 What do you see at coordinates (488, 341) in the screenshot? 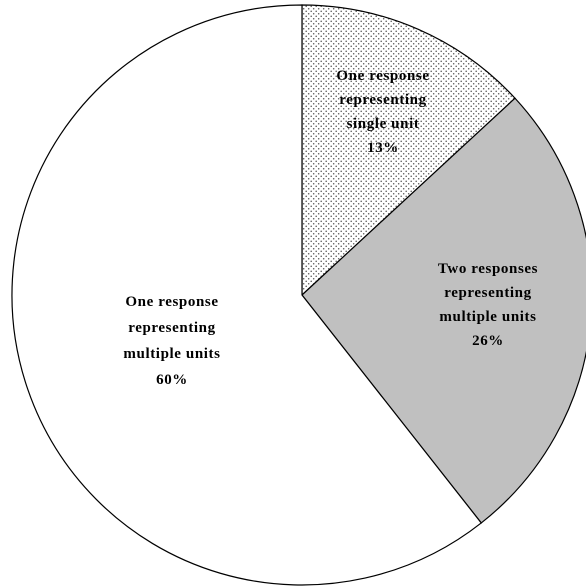
I see `slice-label-line: 26%` at bounding box center [488, 341].